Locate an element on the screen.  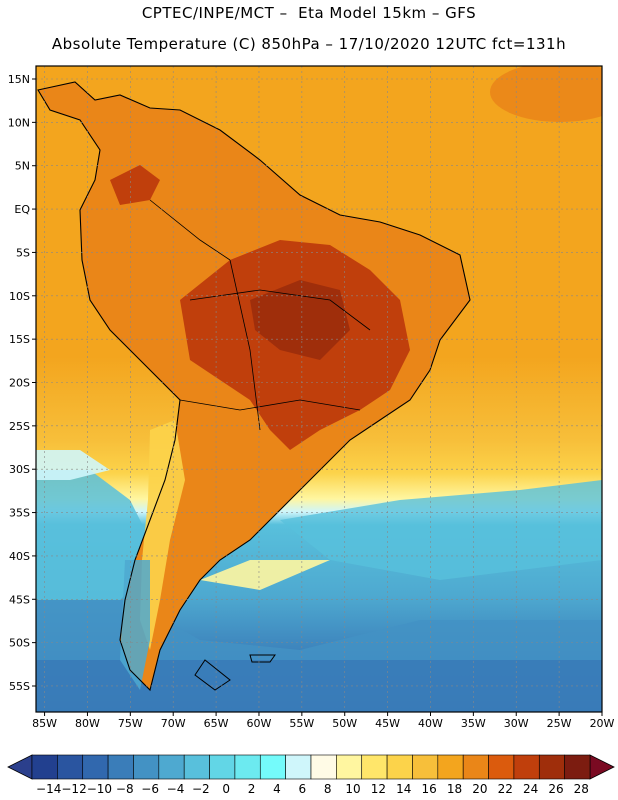
lat-tick-label: 5N is located at coordinates (22, 166).